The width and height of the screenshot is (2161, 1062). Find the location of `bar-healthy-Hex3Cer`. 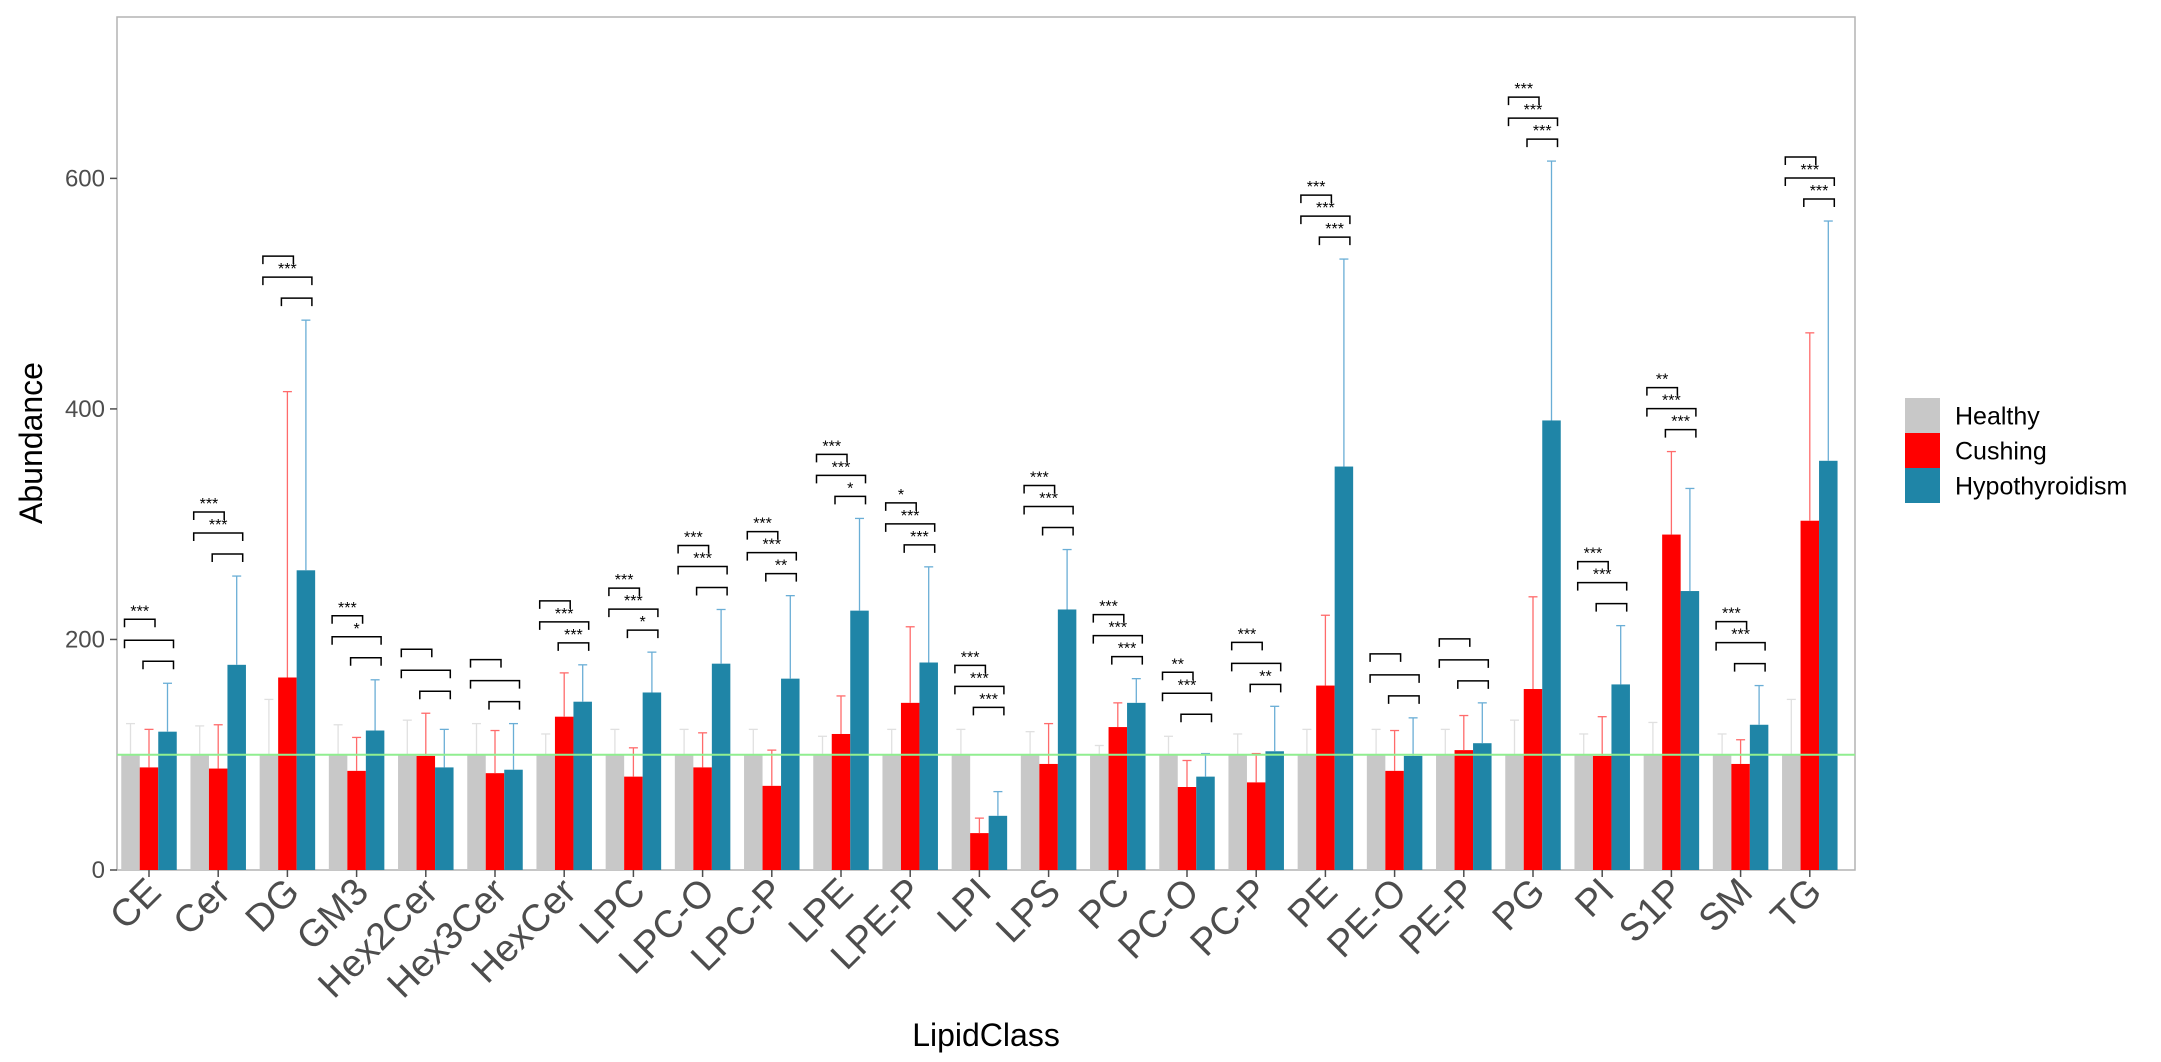

bar-healthy-Hex3Cer is located at coordinates (476, 812).